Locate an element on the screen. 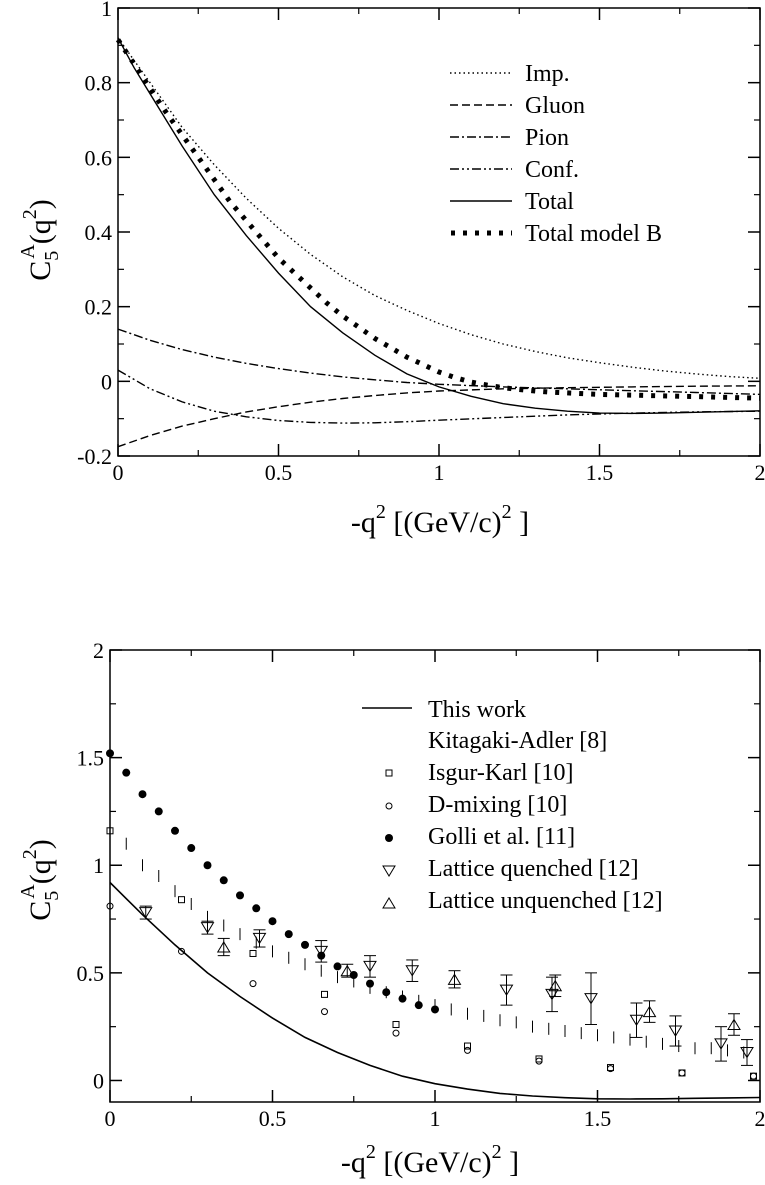 This screenshot has width=765, height=1185. legend-bottom-sample-lattice-q is located at coordinates (389, 871).